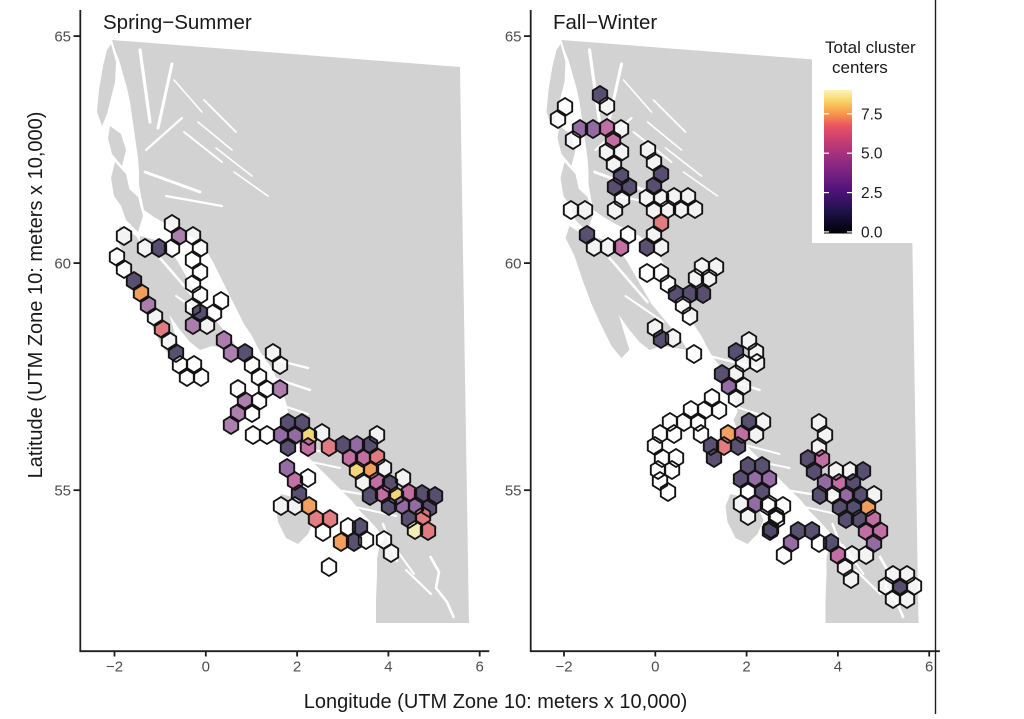 This screenshot has width=1024, height=719. What do you see at coordinates (872, 154) in the screenshot?
I see `svg-text: 5.0` at bounding box center [872, 154].